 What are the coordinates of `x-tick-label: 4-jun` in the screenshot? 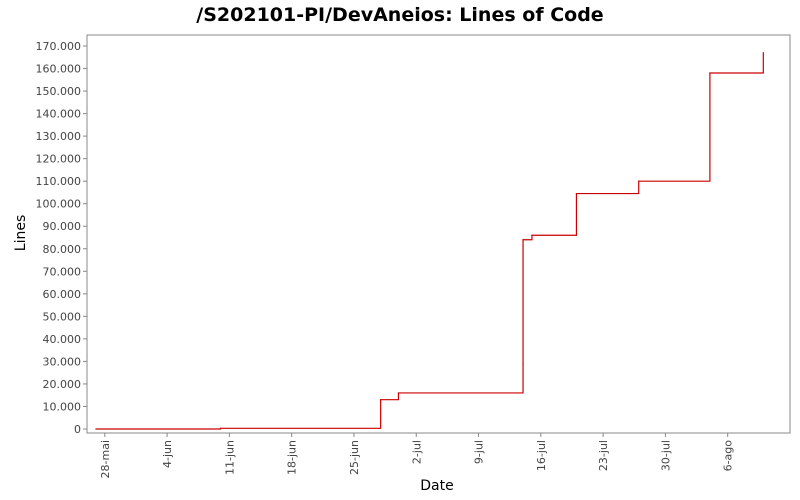 It's located at (167, 454).